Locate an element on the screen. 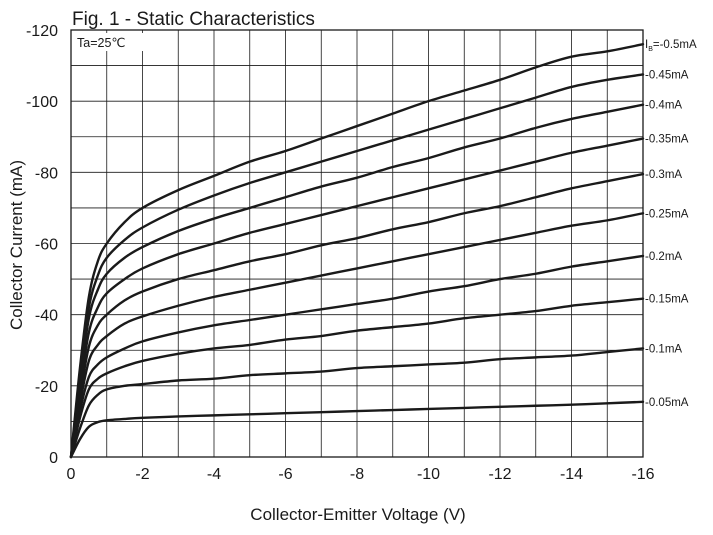 The height and width of the screenshot is (535, 713). y-tick-label: 0 is located at coordinates (53, 458).